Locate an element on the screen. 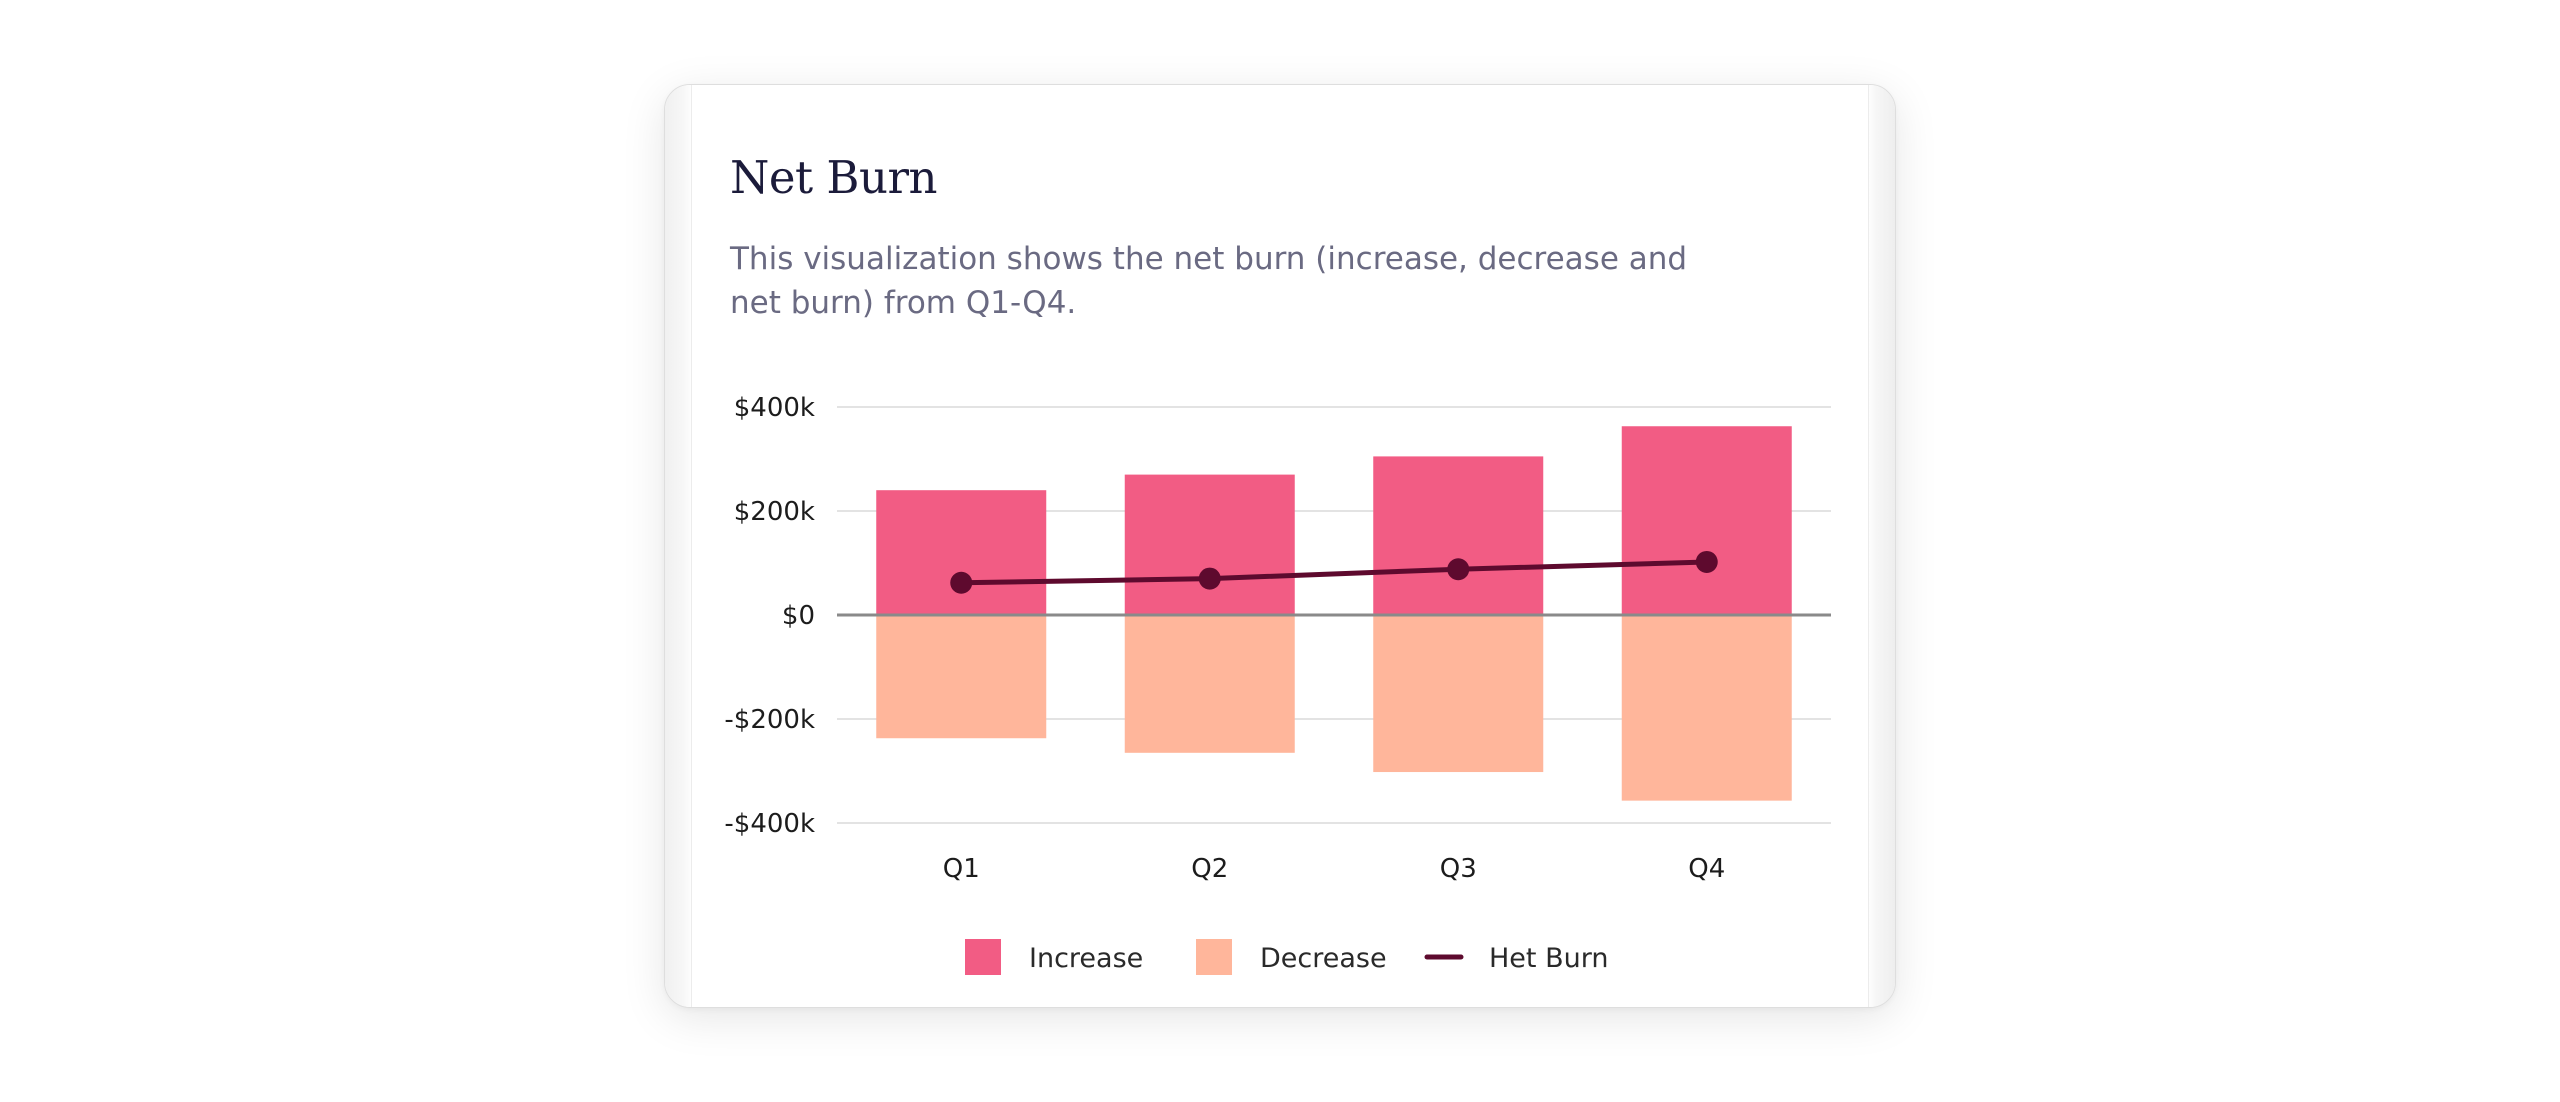 The width and height of the screenshot is (2560, 1102). x-tick-label: Q4 is located at coordinates (1706, 869).